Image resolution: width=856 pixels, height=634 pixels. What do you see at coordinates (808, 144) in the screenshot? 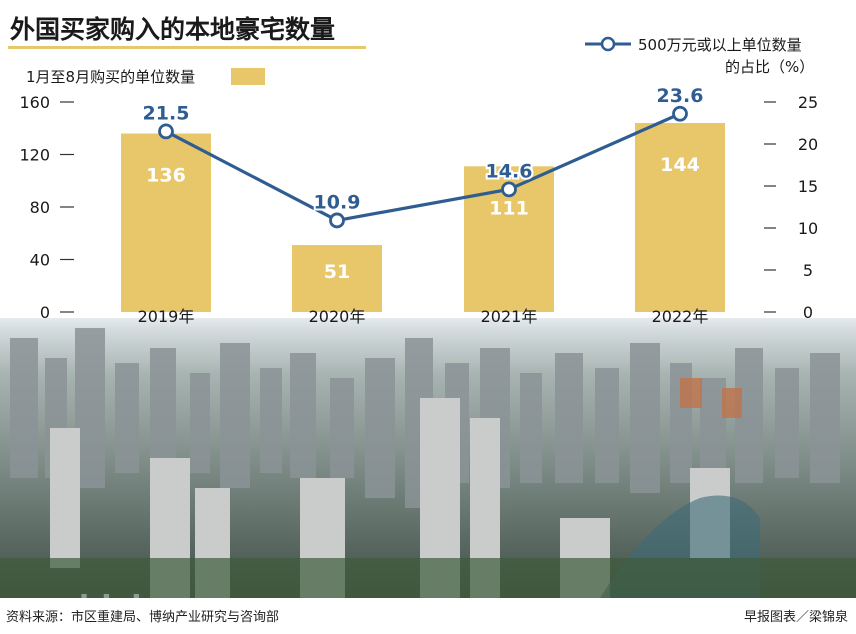
I see `right-tick-label: 20` at bounding box center [808, 144].